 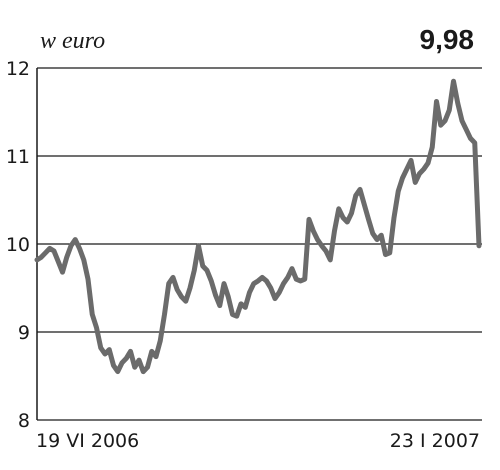 I want to click on y-tick-label-10: 10, so click(x=18, y=245).